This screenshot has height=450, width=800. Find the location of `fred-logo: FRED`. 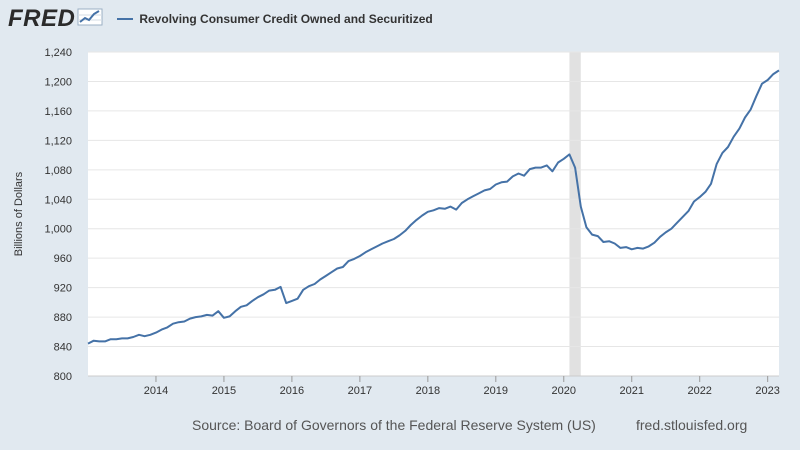

fred-logo: FRED is located at coordinates (55, 19).